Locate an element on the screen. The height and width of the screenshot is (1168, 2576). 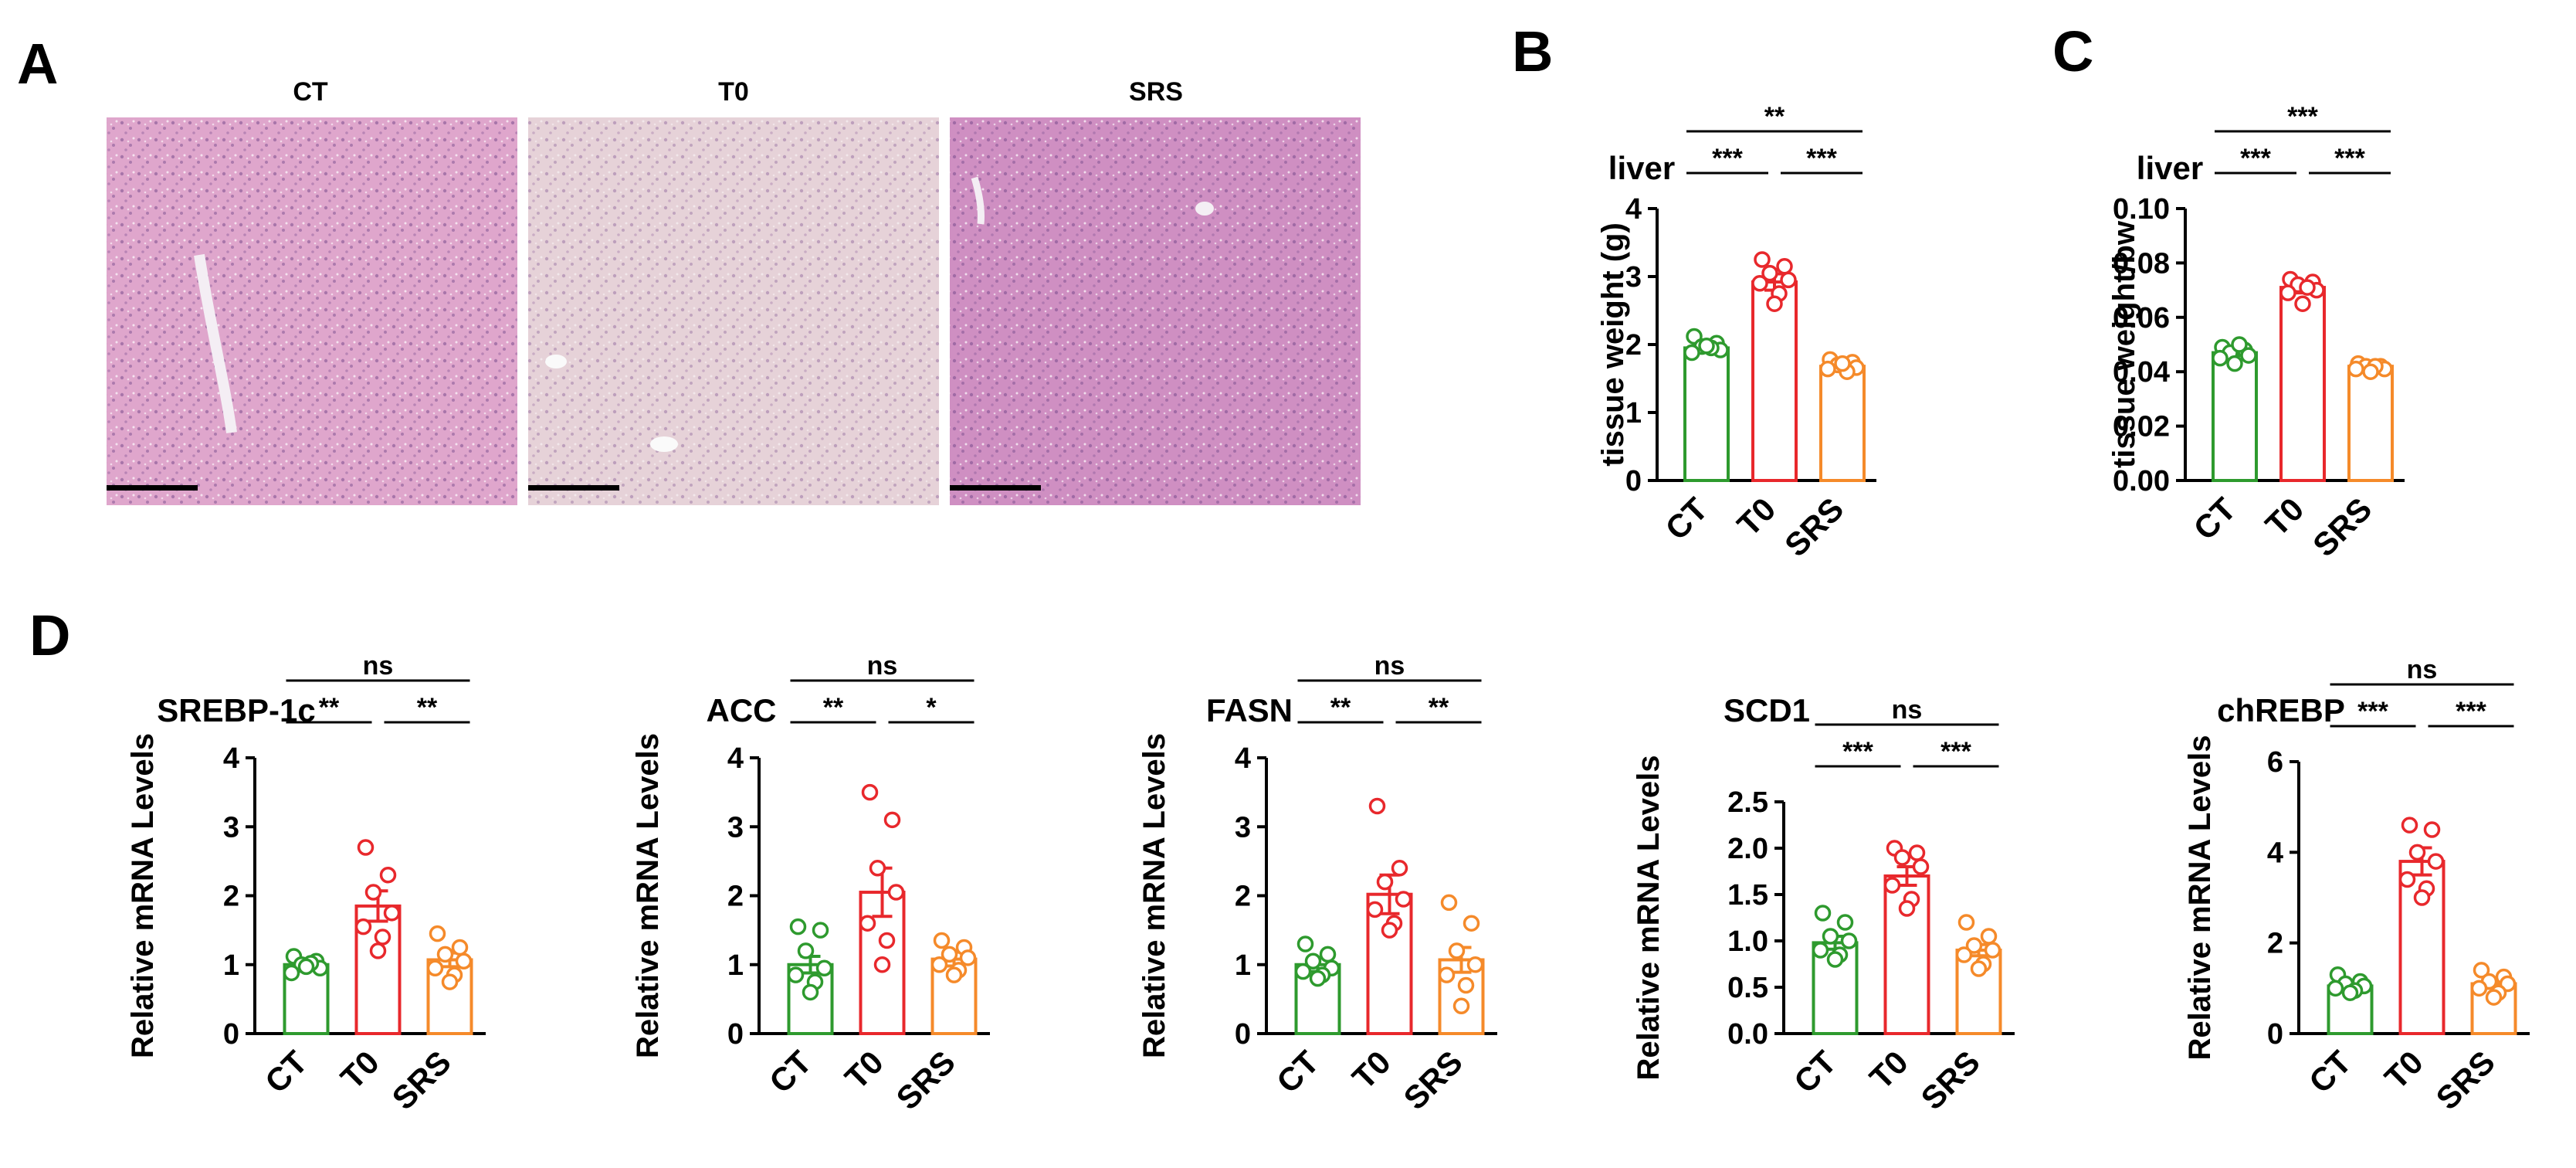
y-tick-label-fasn-d3-0: 0 is located at coordinates (1243, 1034).